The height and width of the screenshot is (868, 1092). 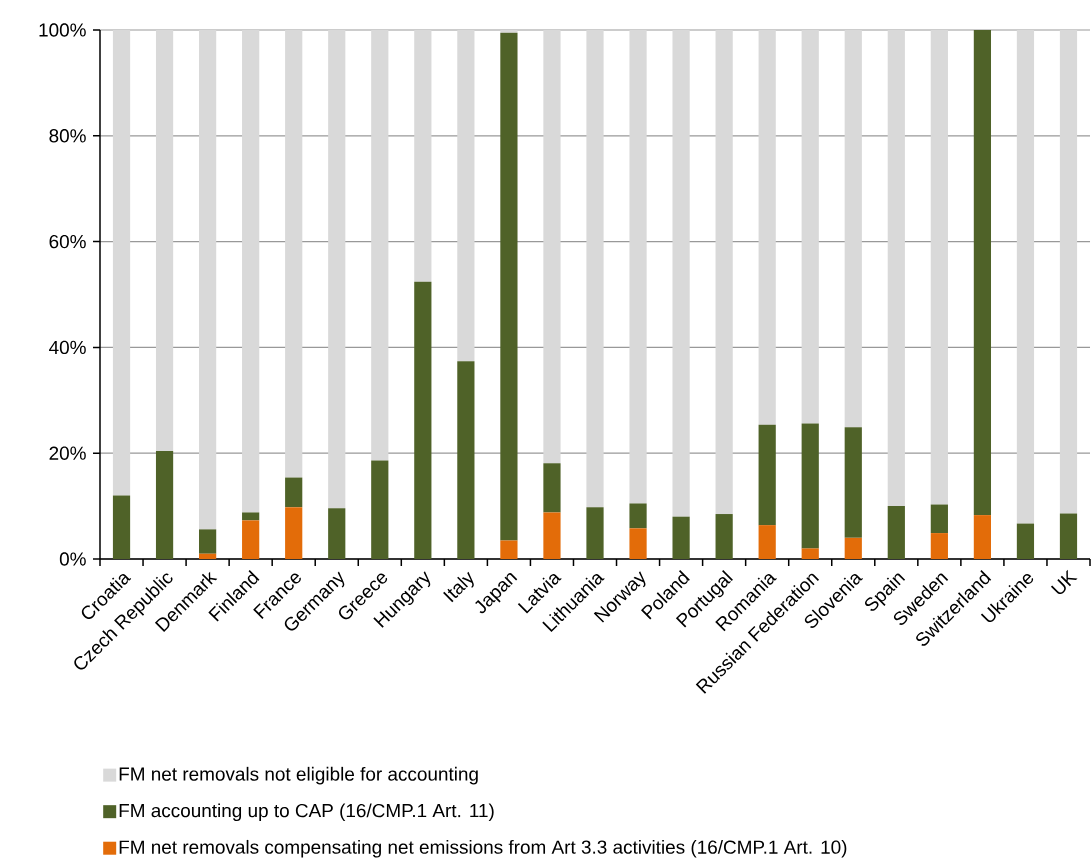 I want to click on y-tick-label: 0%, so click(x=72, y=559).